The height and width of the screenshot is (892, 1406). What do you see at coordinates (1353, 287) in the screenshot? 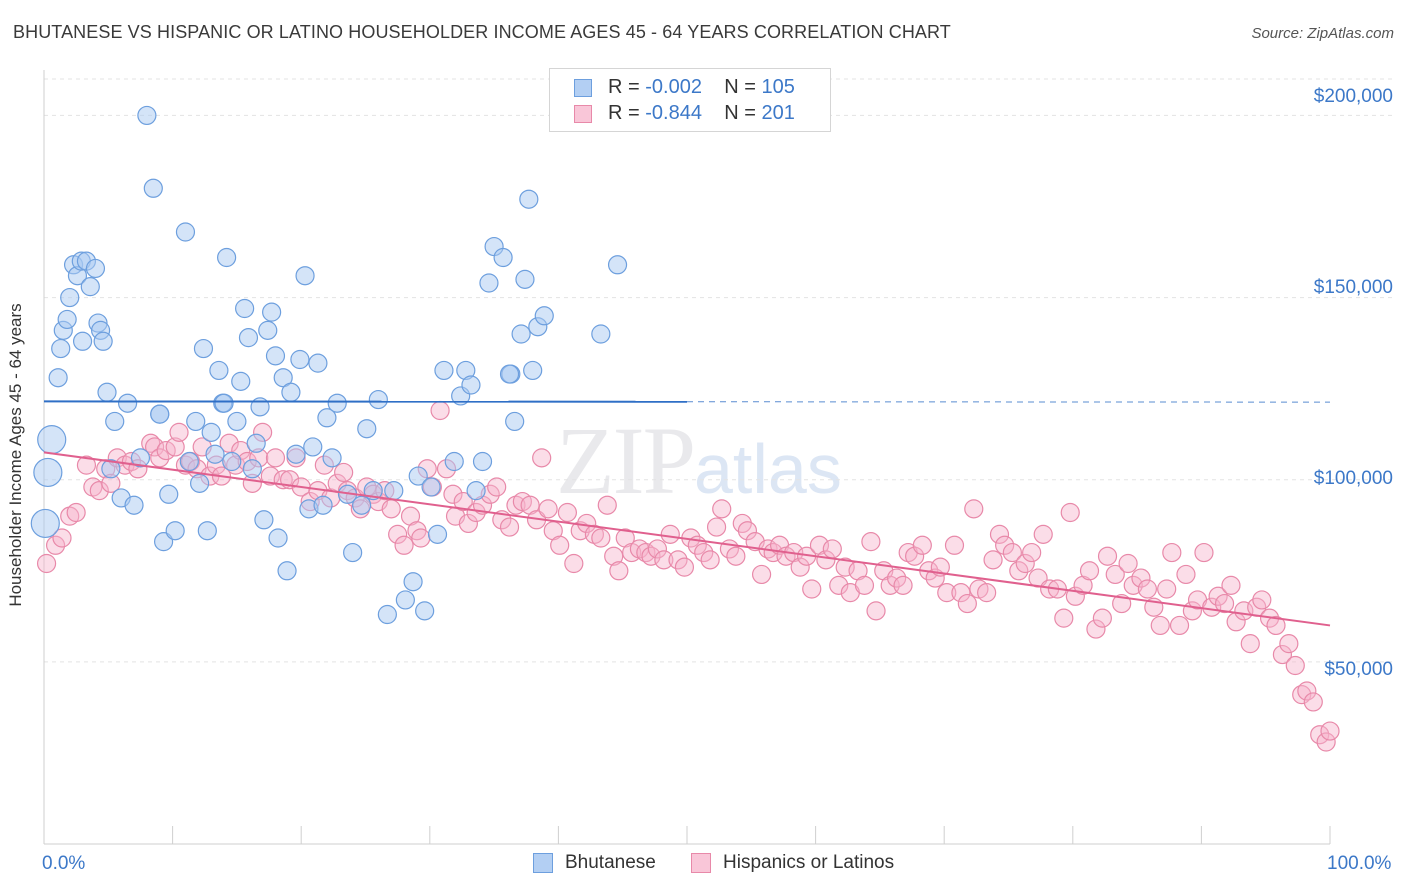
I see `y-tick-label-150k: $150,000` at bounding box center [1353, 287].